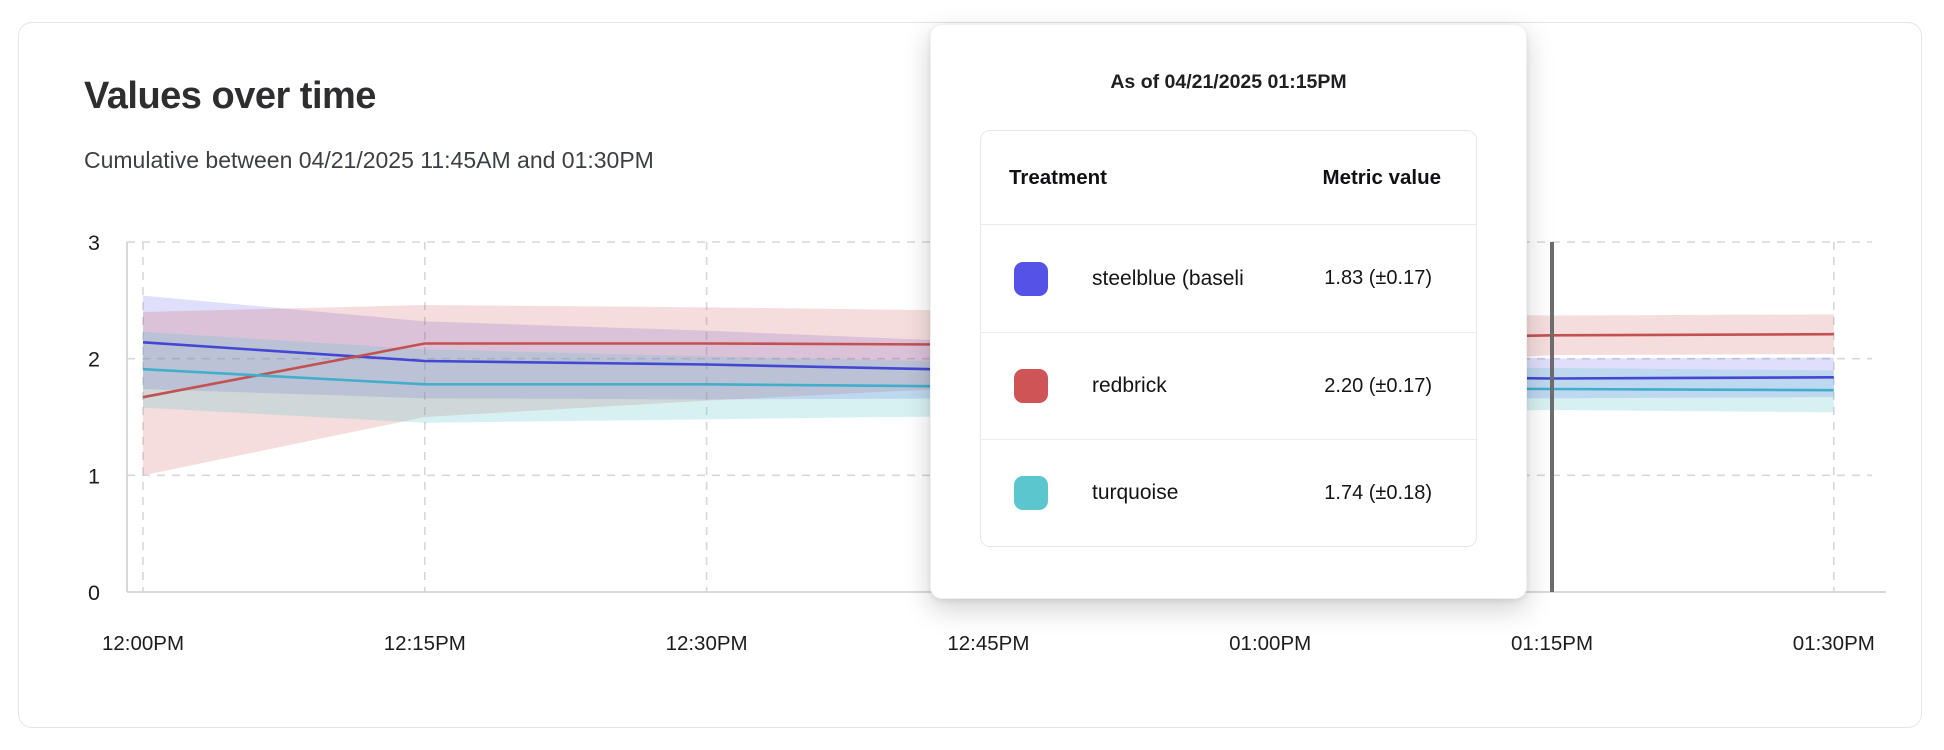  I want to click on chart-title: Values over time, so click(230, 96).